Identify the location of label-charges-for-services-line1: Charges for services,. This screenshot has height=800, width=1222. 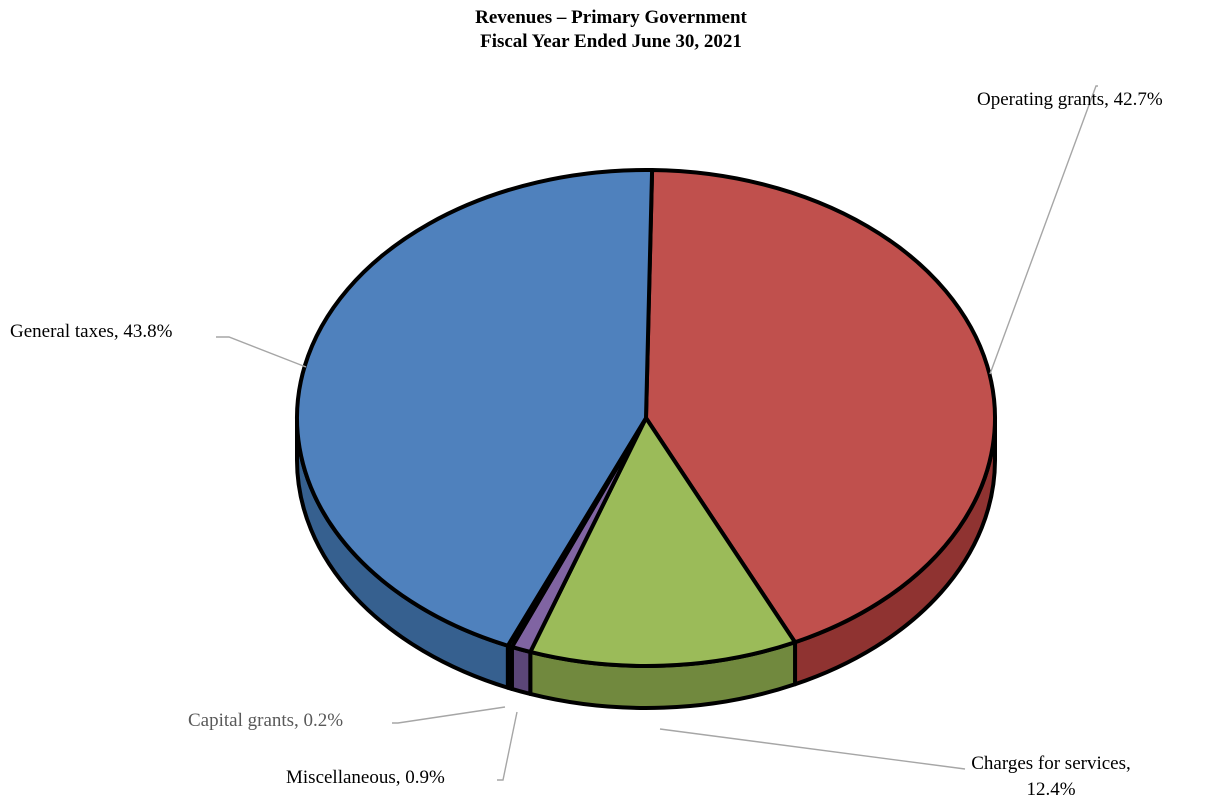
(1051, 763).